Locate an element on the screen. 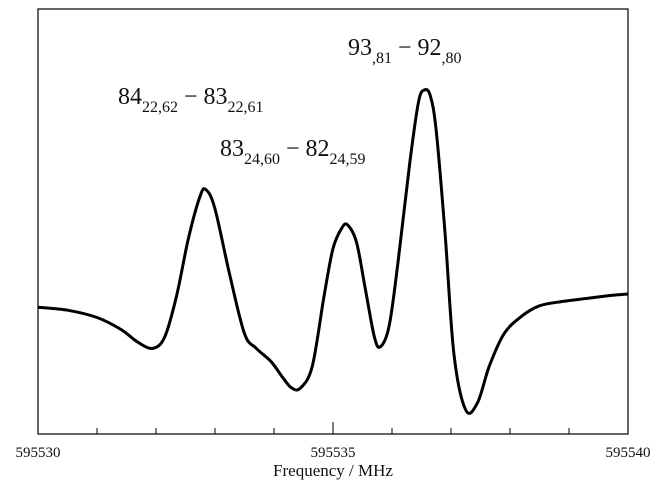 Image resolution: width=657 pixels, height=482 pixels. annotation-84-83-dash: − is located at coordinates (191, 97).